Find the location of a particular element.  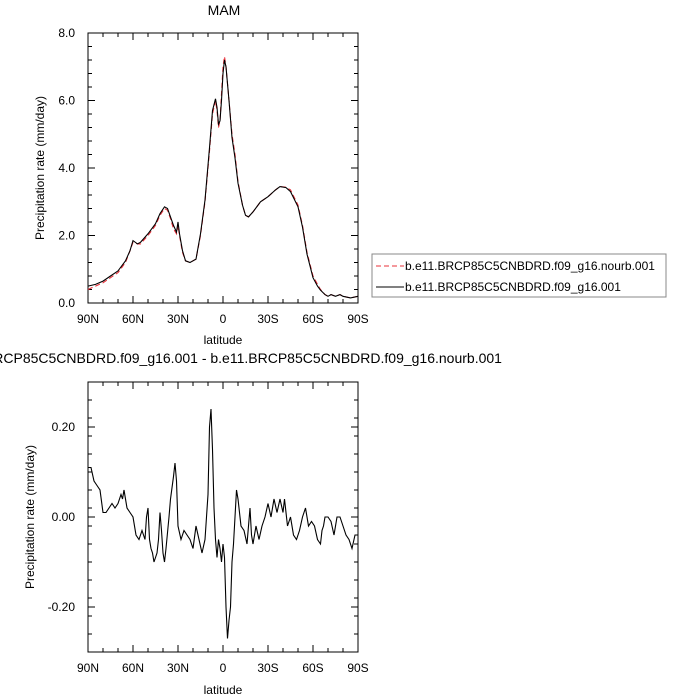

top-x-tick-label: 90N is located at coordinates (88, 319).